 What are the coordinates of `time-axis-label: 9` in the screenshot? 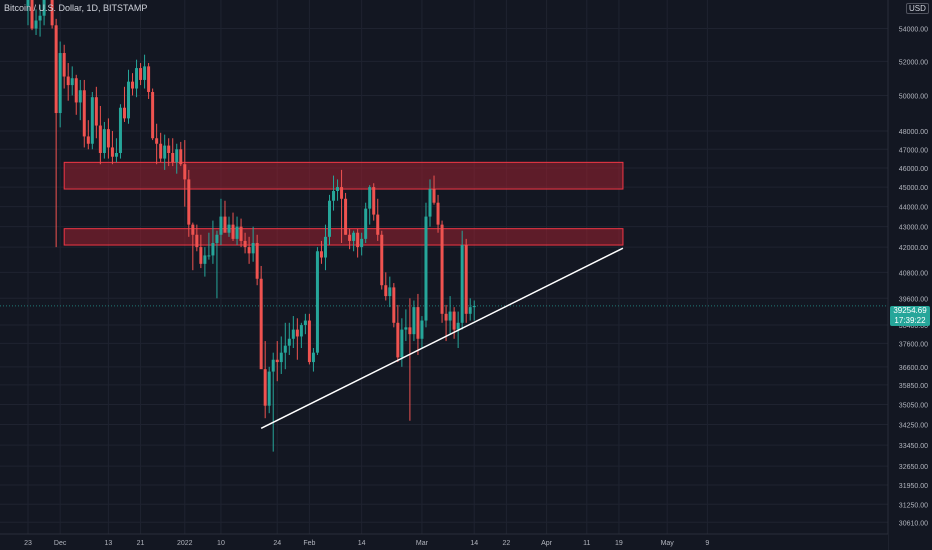 It's located at (707, 543).